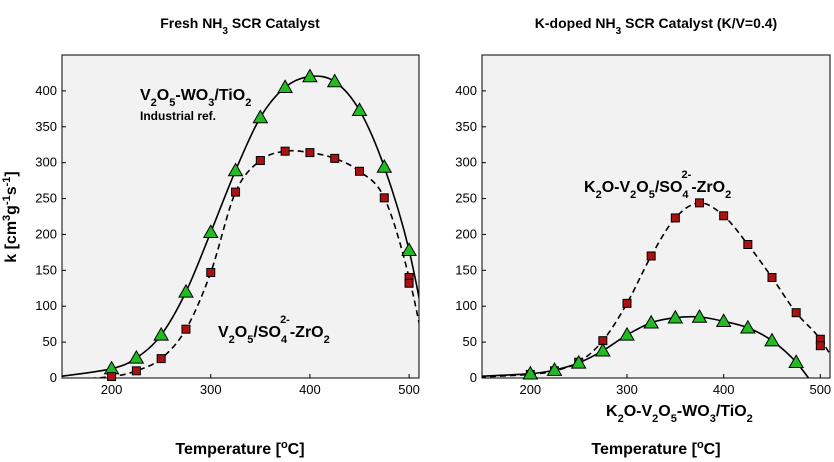  What do you see at coordinates (10, 217) in the screenshot?
I see `y-axis-label: k [cm3g-1s-1]` at bounding box center [10, 217].